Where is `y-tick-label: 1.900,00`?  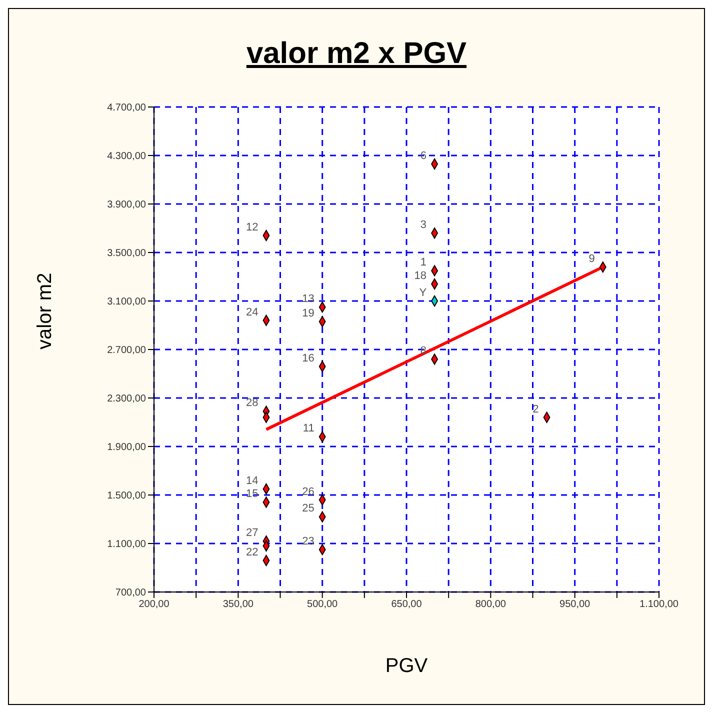
y-tick-label: 1.900,00 is located at coordinates (126, 448).